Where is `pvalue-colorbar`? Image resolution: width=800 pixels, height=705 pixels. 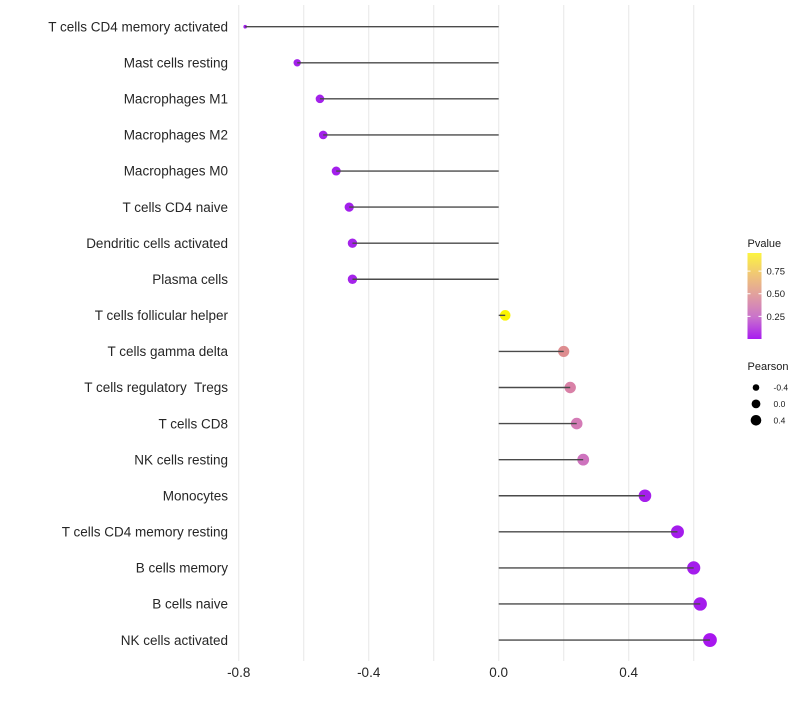 pvalue-colorbar is located at coordinates (754, 296).